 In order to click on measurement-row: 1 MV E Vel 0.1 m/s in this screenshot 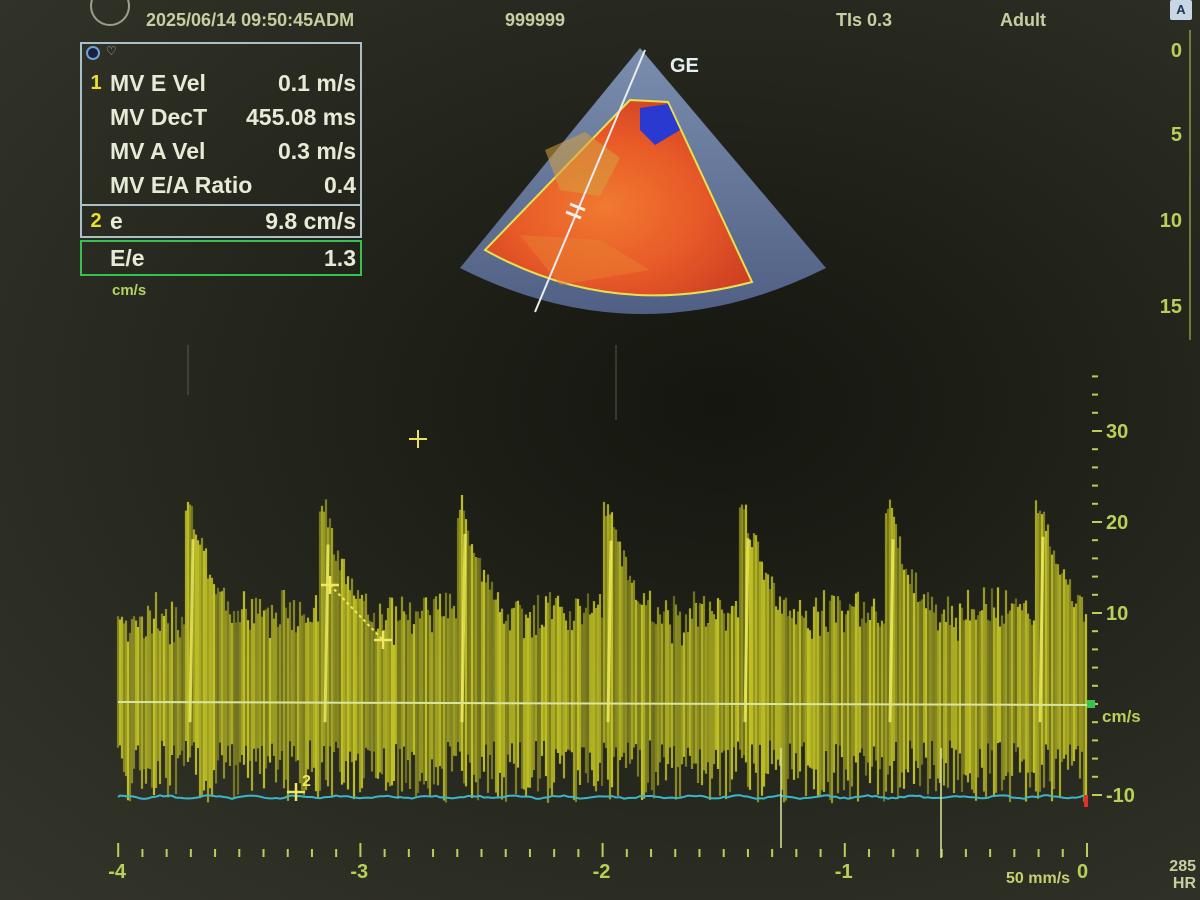, I will do `click(221, 83)`.